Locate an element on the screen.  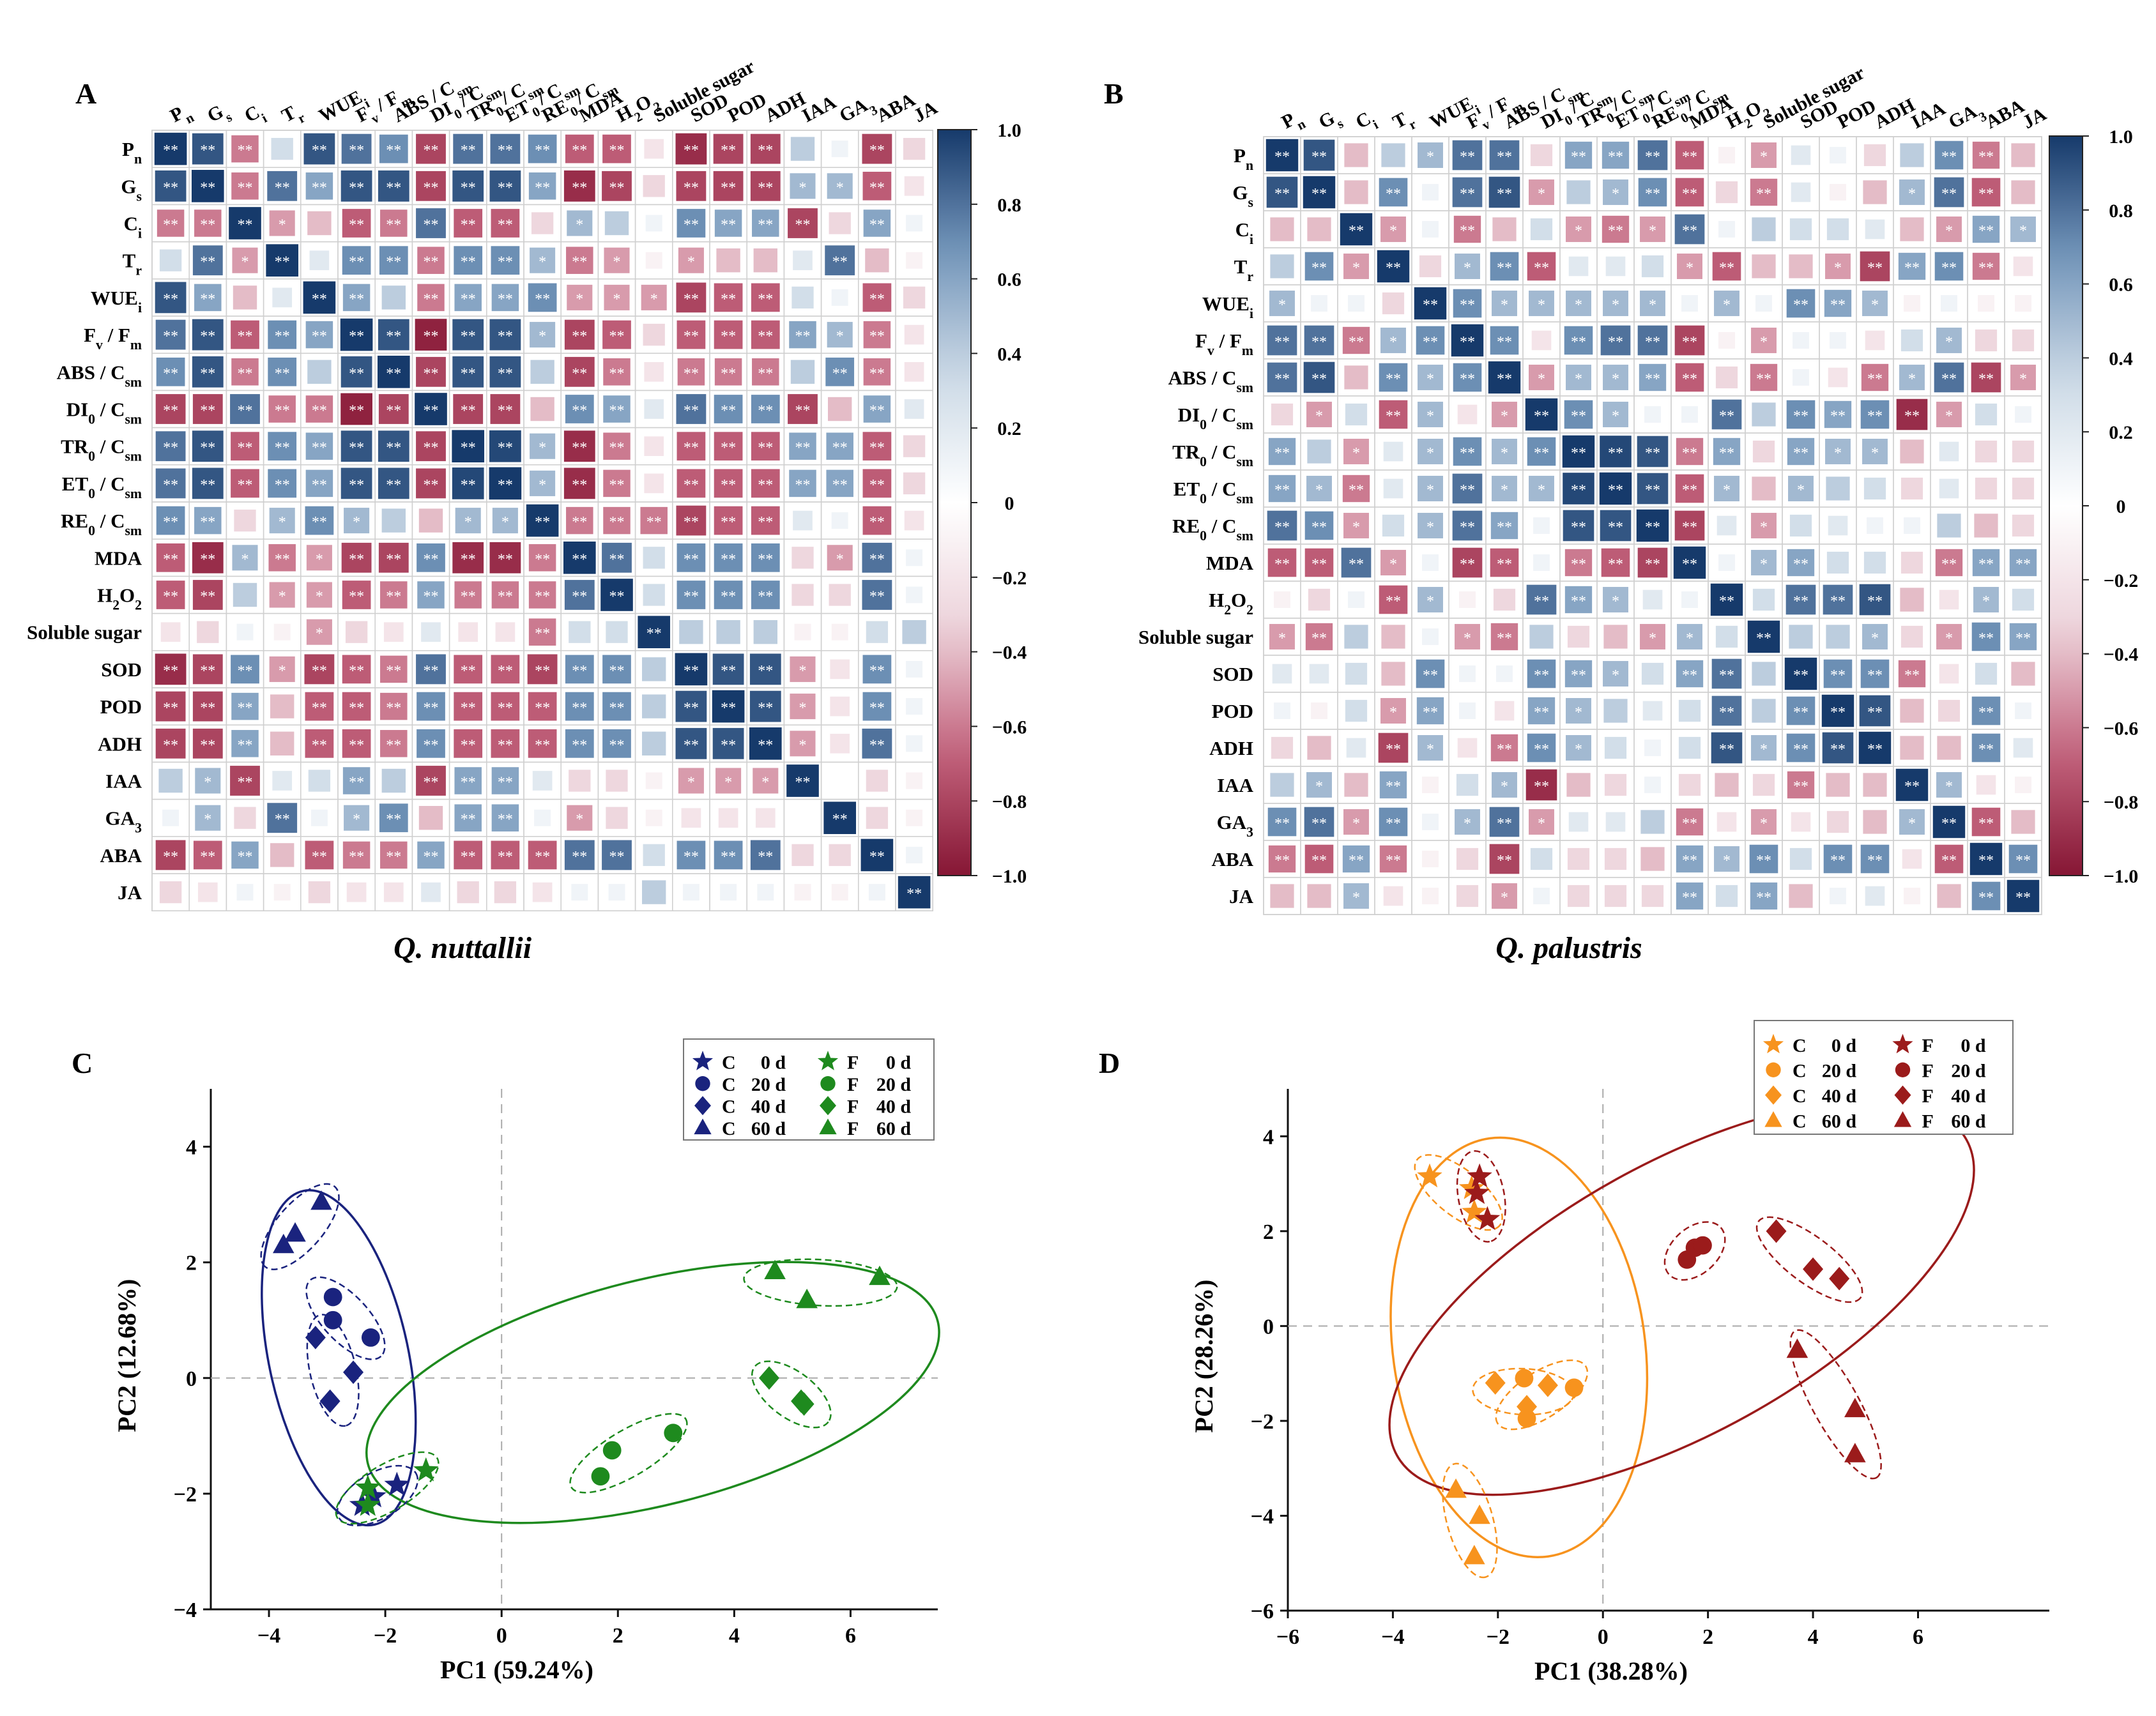
colorbar-tick-label: −0.8 is located at coordinates (2121, 802).